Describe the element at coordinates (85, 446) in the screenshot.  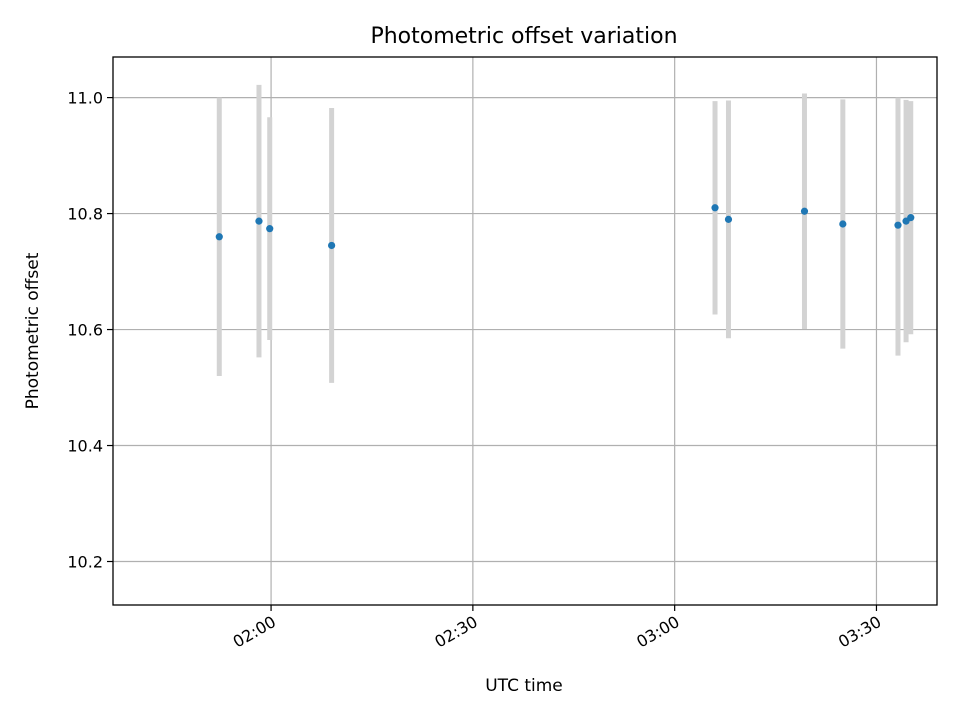
I see `y-tick-label: 10.4` at that location.